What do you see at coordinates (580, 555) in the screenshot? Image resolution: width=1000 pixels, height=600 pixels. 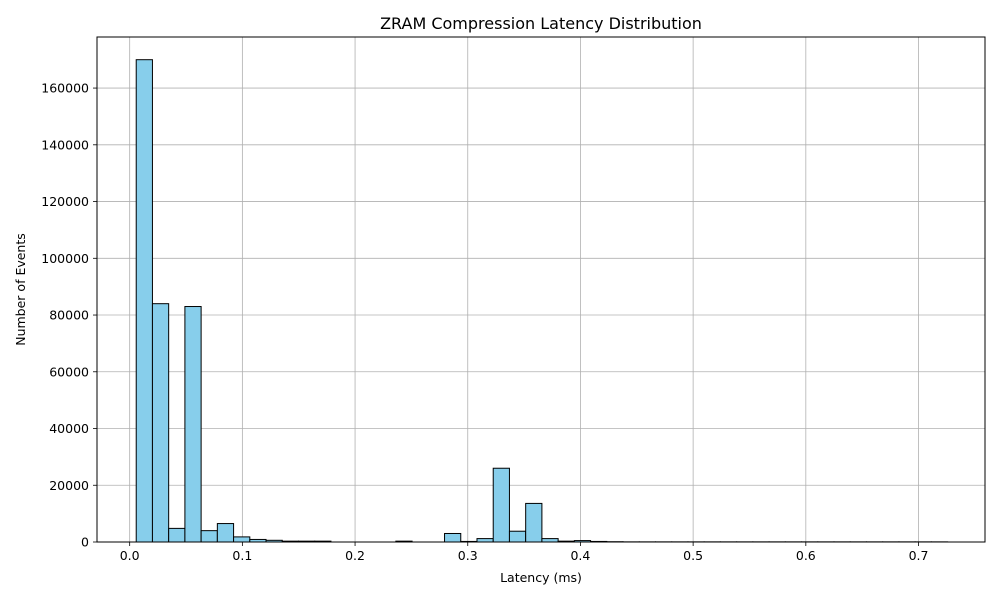 I see `x-tick-label: 0.4` at bounding box center [580, 555].